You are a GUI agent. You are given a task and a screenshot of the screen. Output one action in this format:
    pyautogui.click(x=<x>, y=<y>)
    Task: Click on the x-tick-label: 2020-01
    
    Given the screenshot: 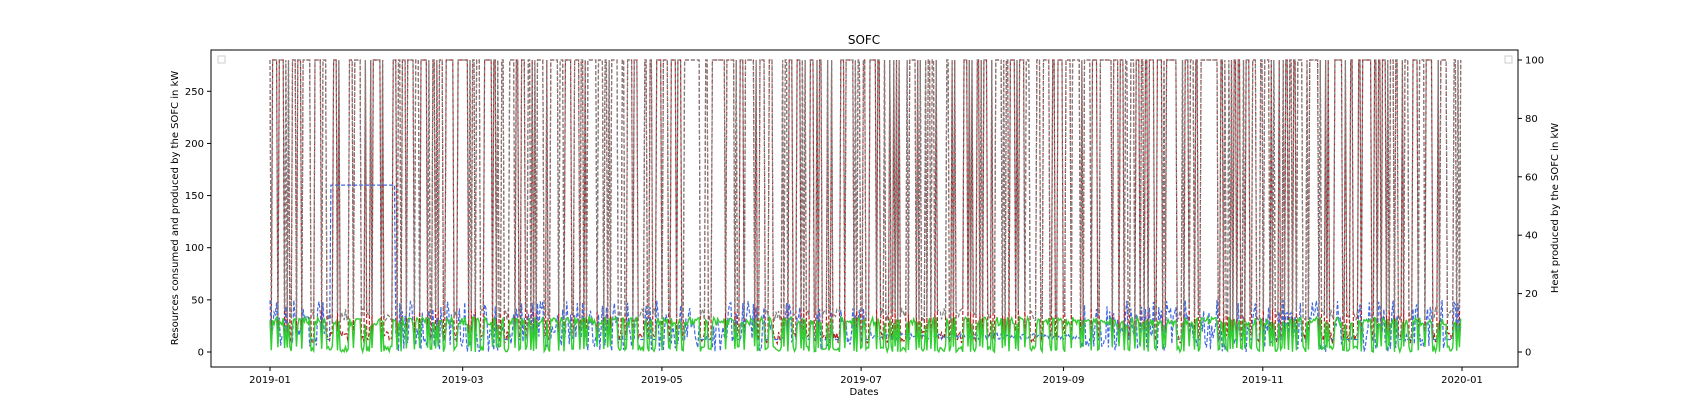 What is the action you would take?
    pyautogui.click(x=1462, y=380)
    